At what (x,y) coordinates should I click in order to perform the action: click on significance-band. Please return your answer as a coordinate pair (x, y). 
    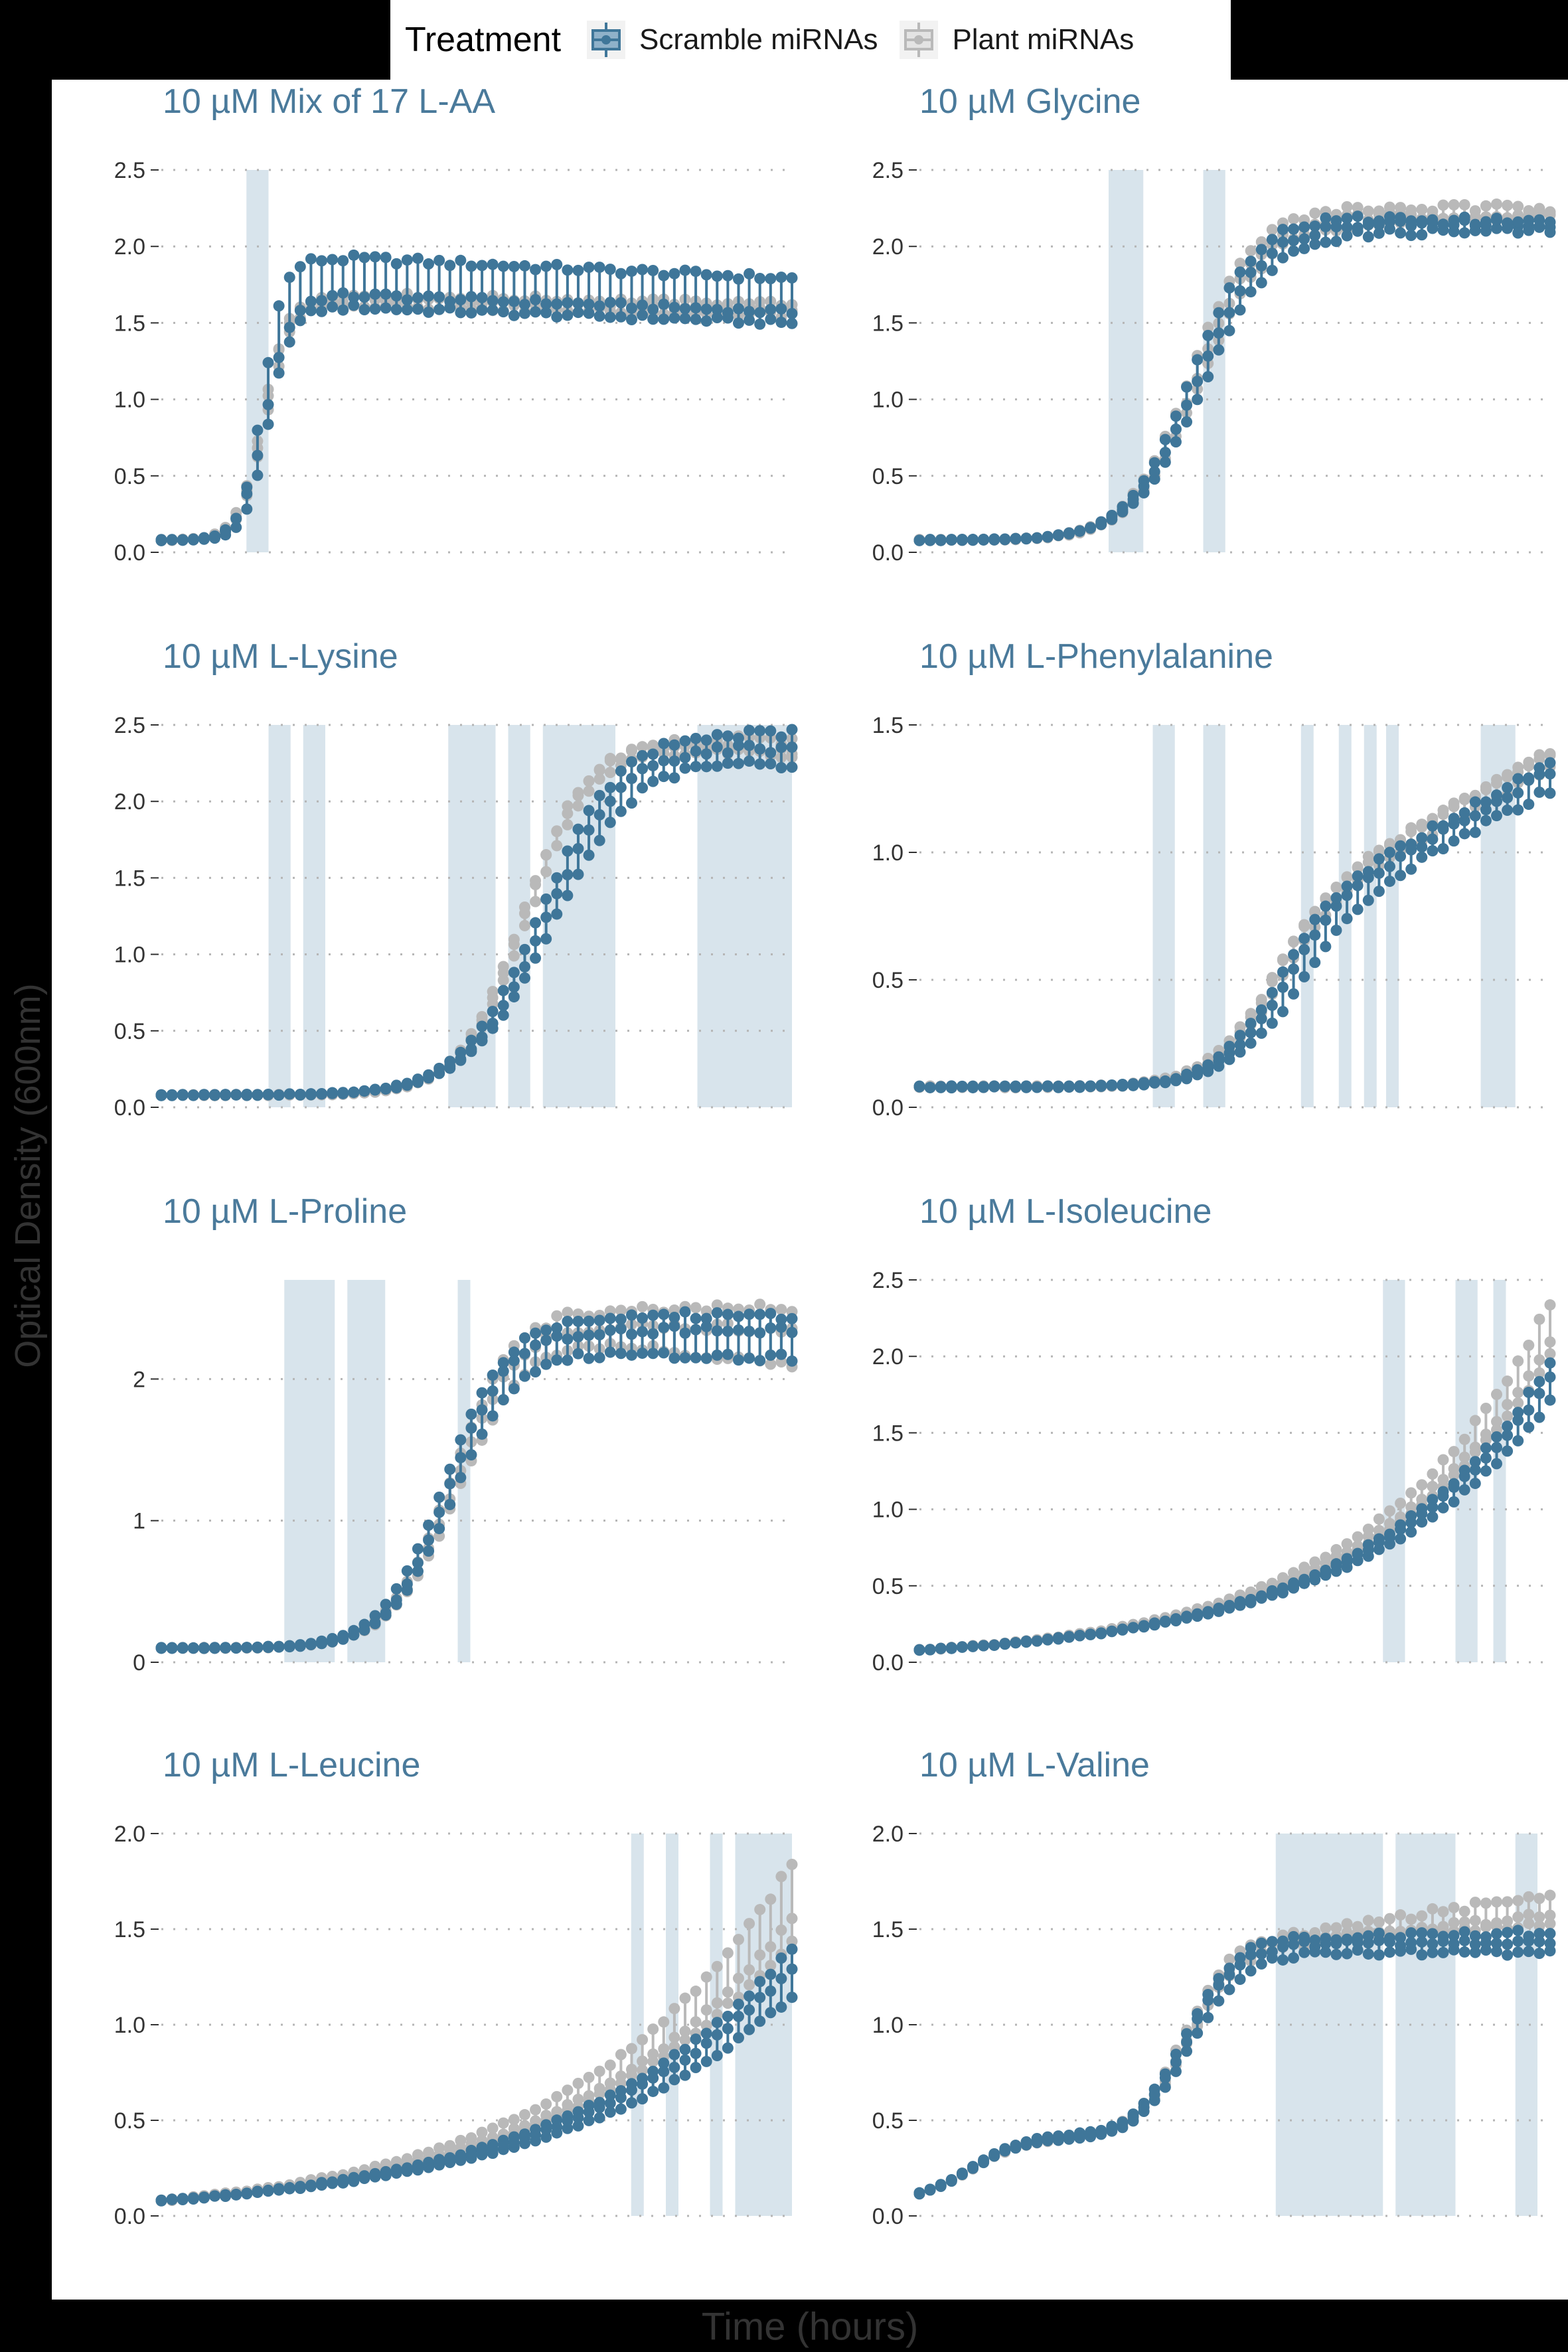
    Looking at the image, I should click on (279, 916).